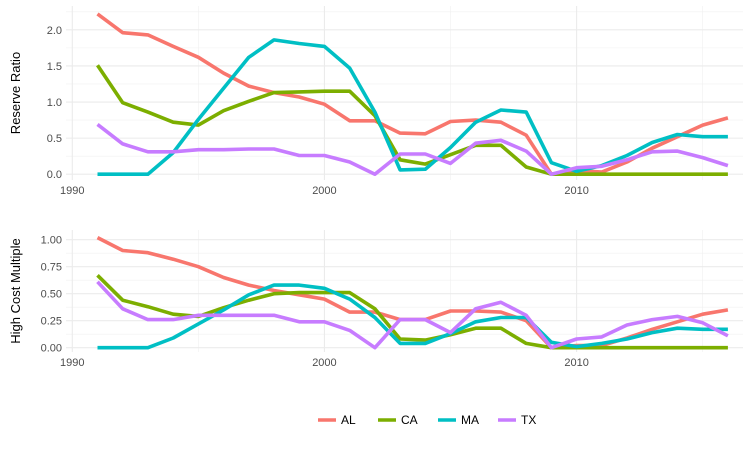 This screenshot has height=452, width=751. I want to click on reserve-ratio-x-tick-label: 2010, so click(576, 191).